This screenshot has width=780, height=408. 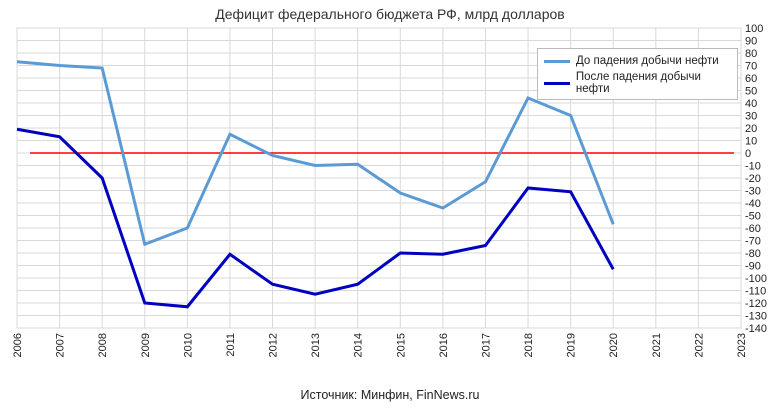 What do you see at coordinates (18, 345) in the screenshot?
I see `x-tick-label: 2006` at bounding box center [18, 345].